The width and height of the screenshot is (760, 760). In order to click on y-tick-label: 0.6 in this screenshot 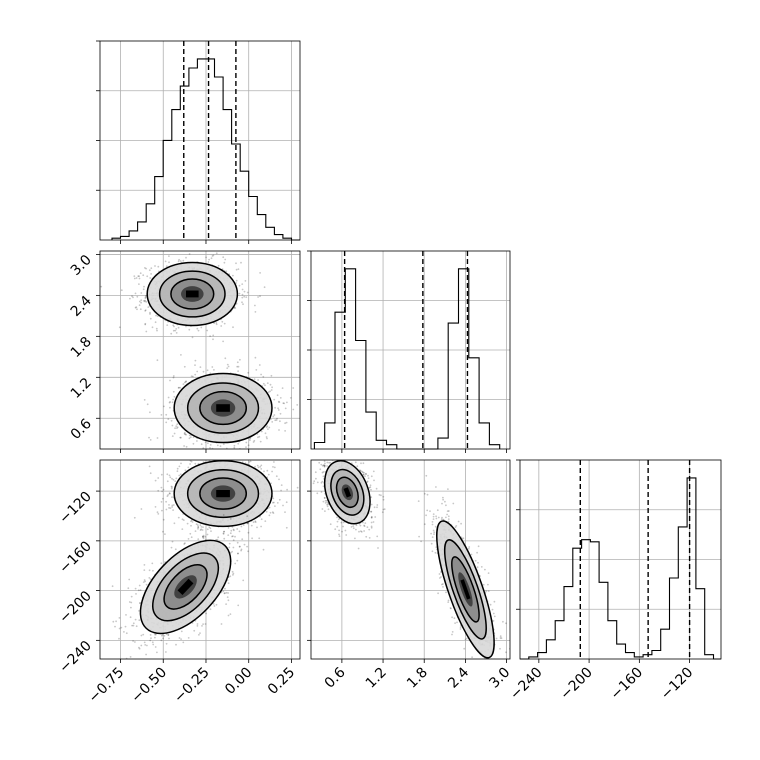, I will do `click(81, 429)`.